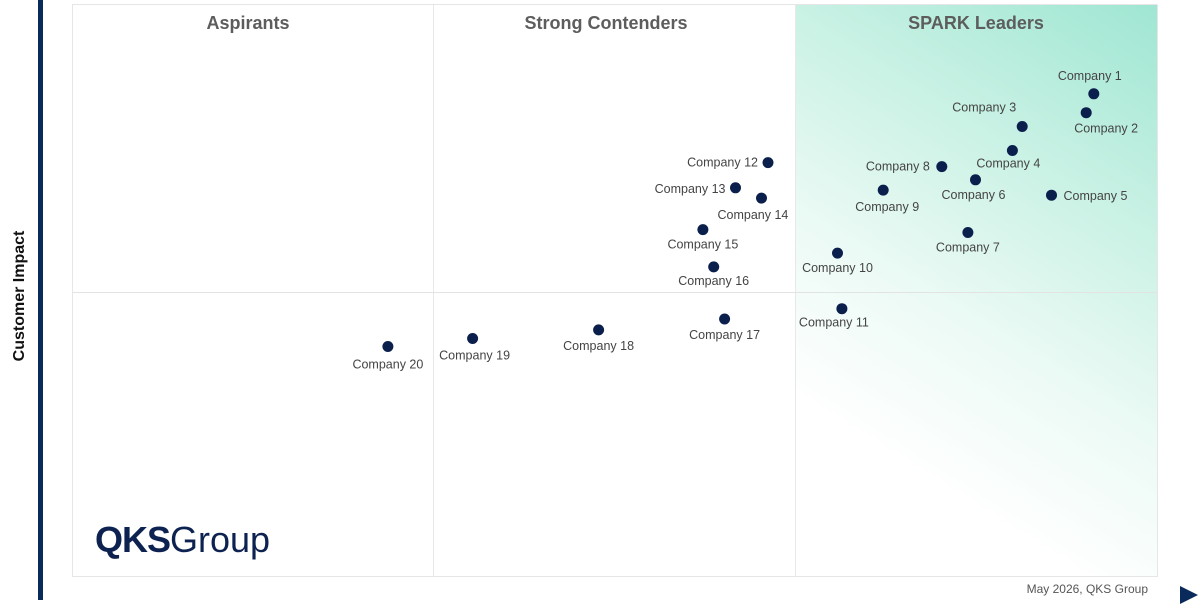 The image size is (1200, 604). What do you see at coordinates (598, 346) in the screenshot?
I see `data-point-label-18: Company 18` at bounding box center [598, 346].